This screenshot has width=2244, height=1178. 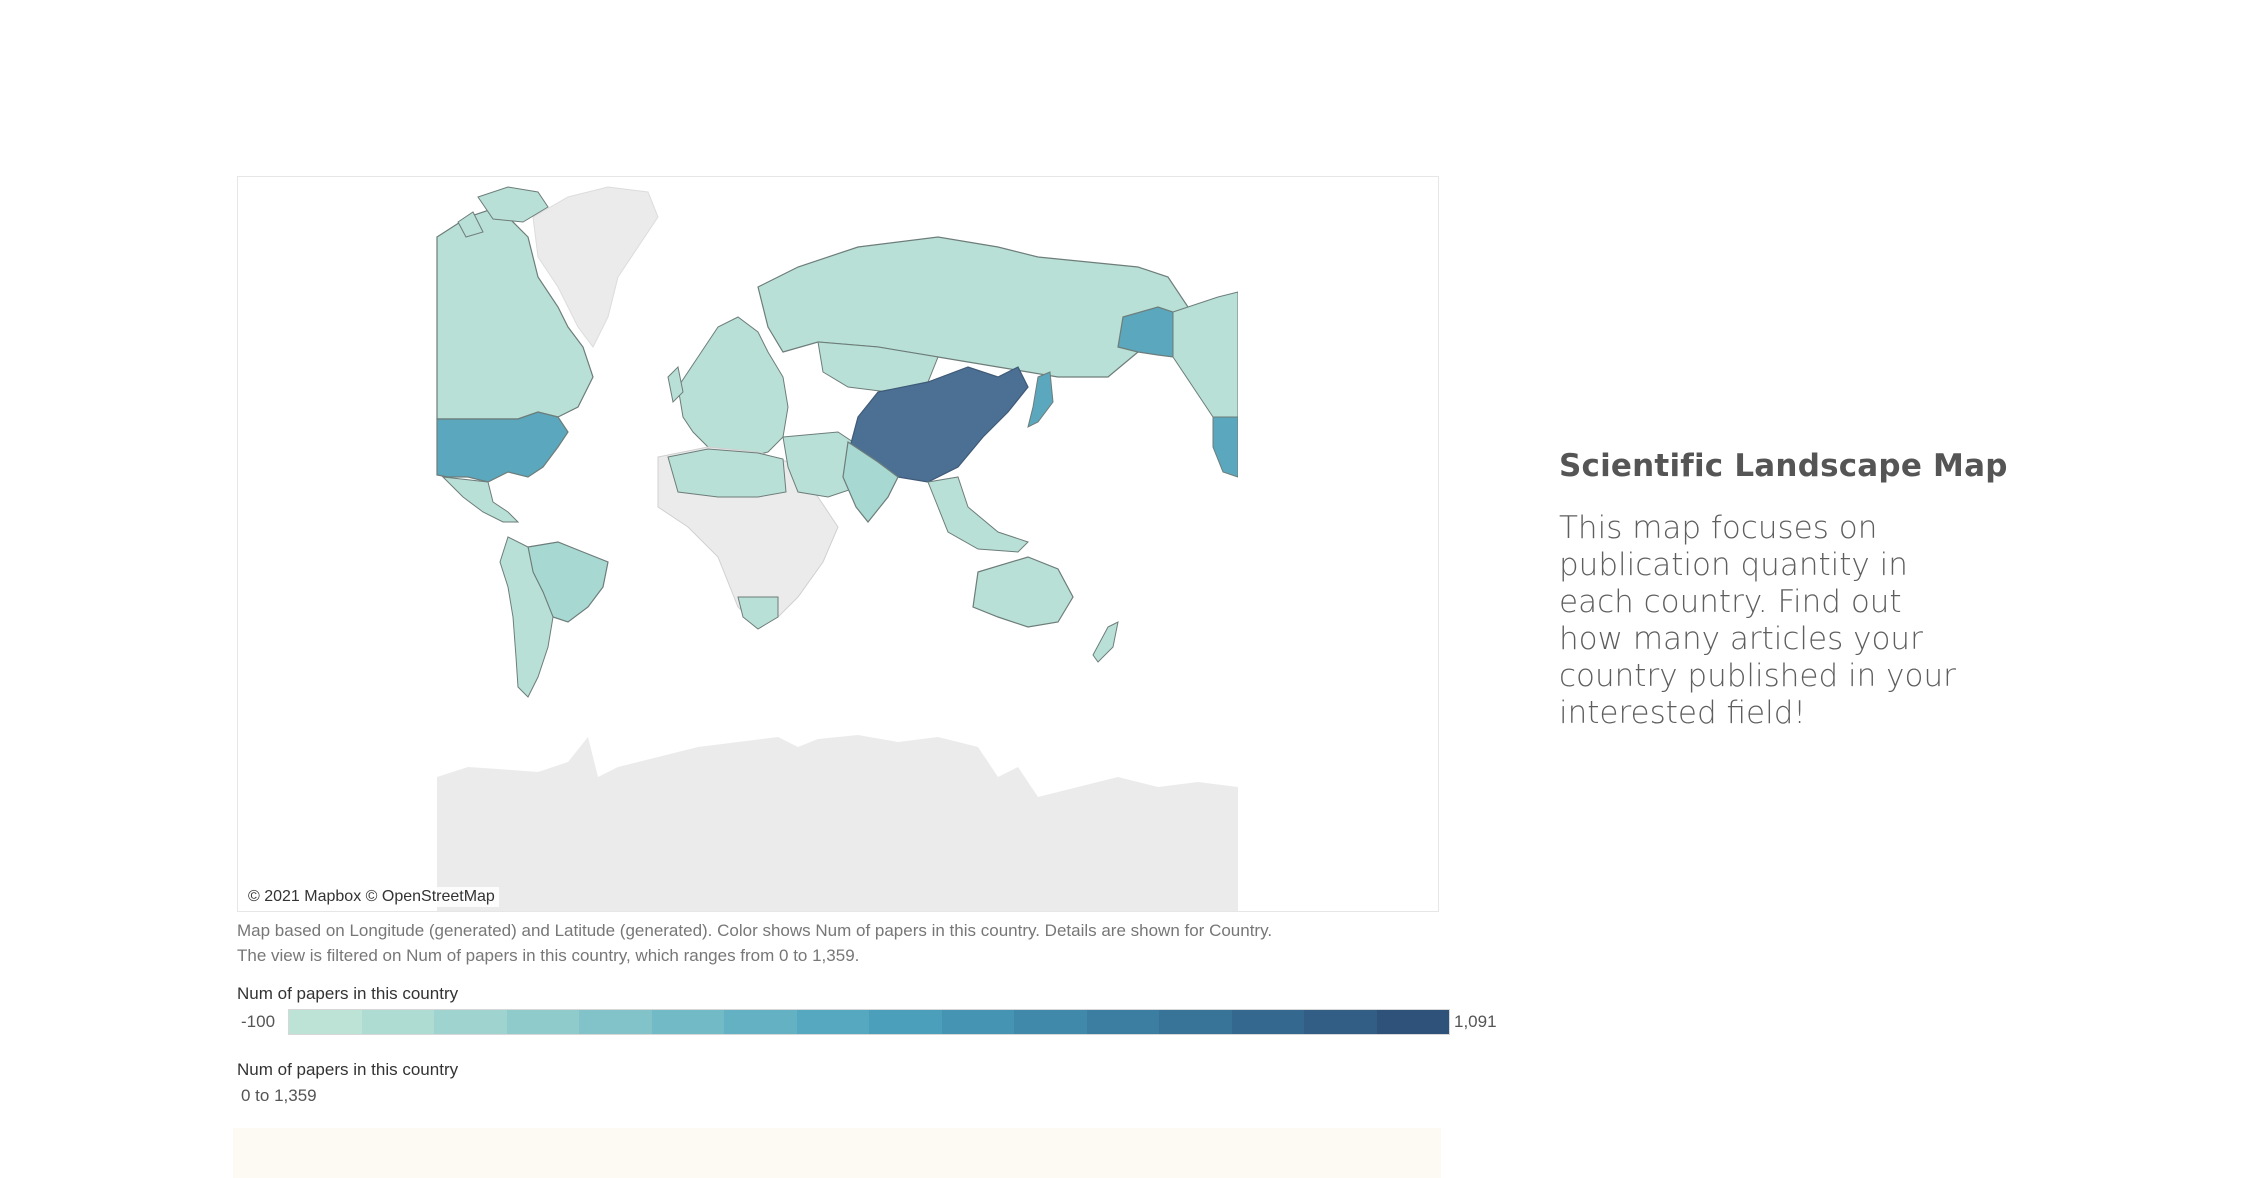 What do you see at coordinates (1023, 592) in the screenshot?
I see `country-australia` at bounding box center [1023, 592].